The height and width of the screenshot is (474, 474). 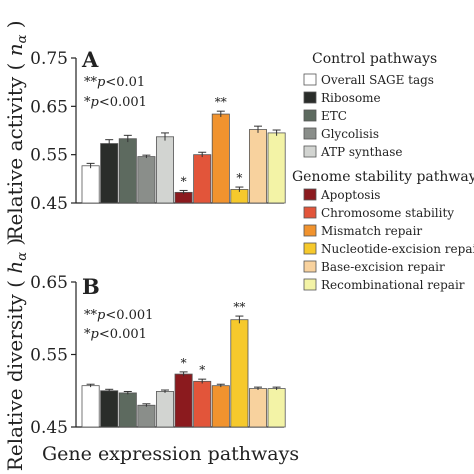 What do you see at coordinates (114, 82) in the screenshot?
I see `significance-note: **p<0.01` at bounding box center [114, 82].